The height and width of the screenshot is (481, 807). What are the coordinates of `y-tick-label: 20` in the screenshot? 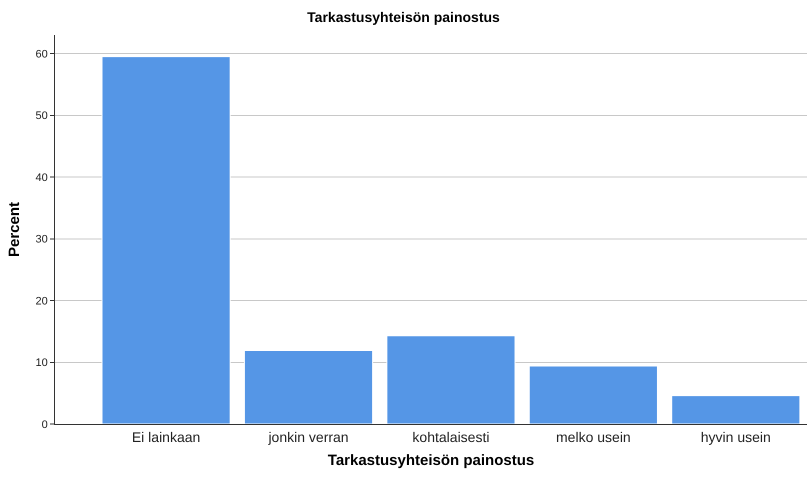 It's located at (42, 301).